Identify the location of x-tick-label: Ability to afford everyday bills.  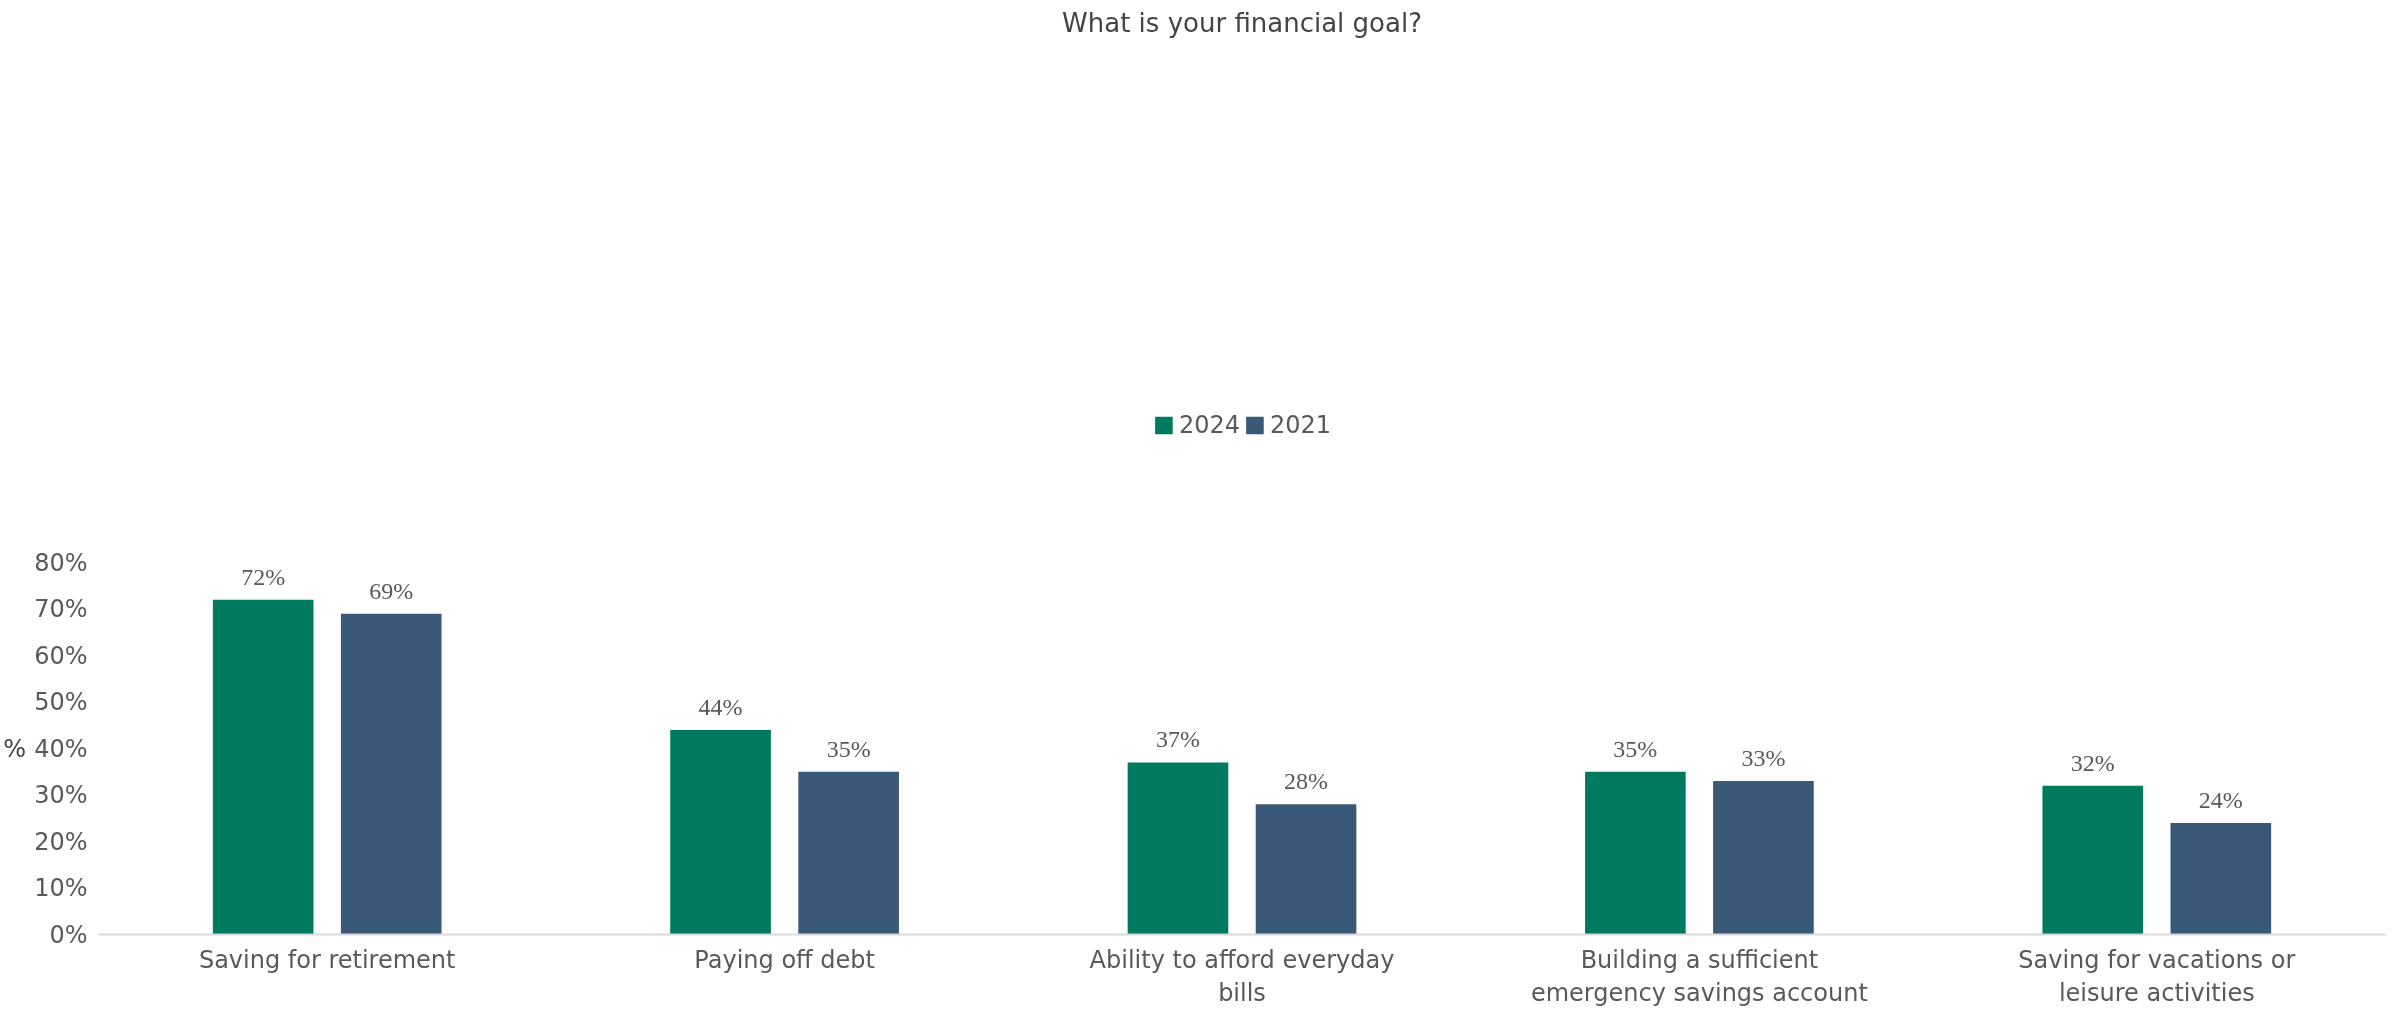
(1242, 976).